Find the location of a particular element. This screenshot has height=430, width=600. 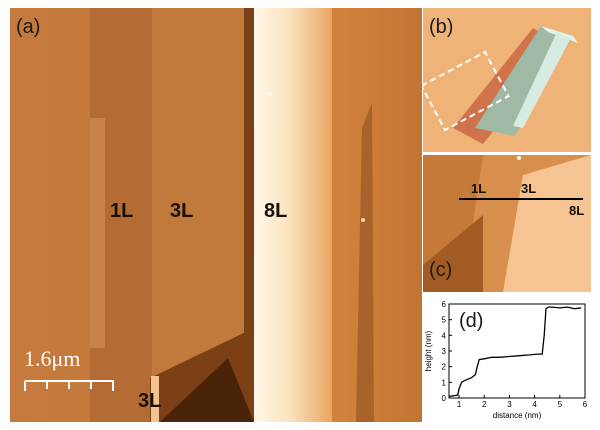

x-tick-label: 2 is located at coordinates (484, 404).